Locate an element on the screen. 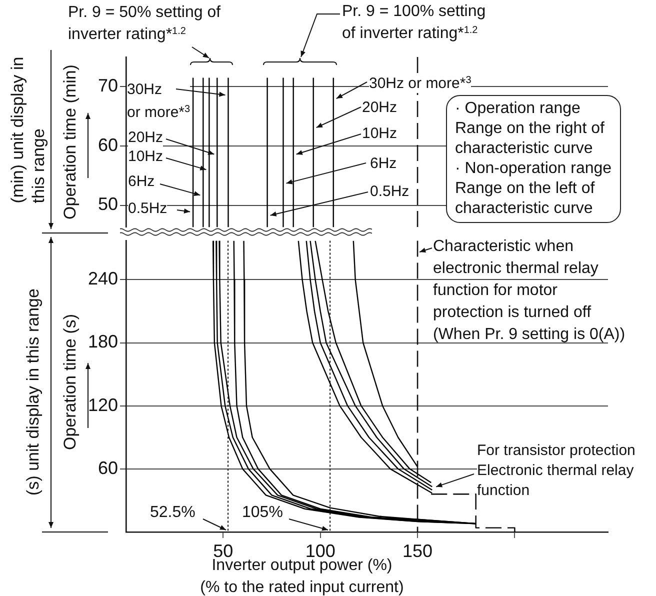 This screenshot has height=596, width=656. ref-line-label: 52.5% is located at coordinates (173, 512).